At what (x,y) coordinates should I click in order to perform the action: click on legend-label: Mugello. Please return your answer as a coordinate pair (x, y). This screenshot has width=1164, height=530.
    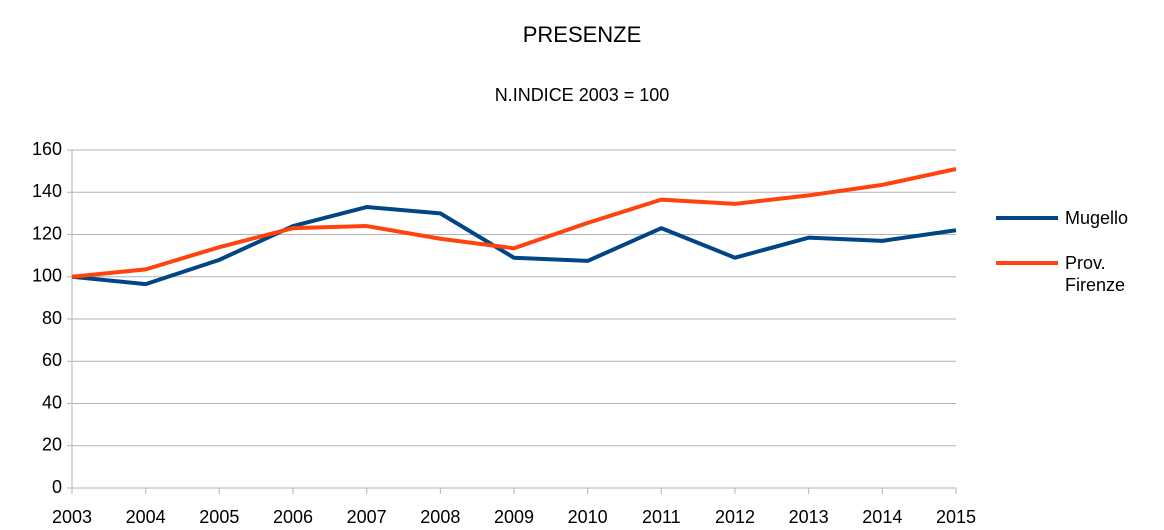
    Looking at the image, I should click on (1097, 218).